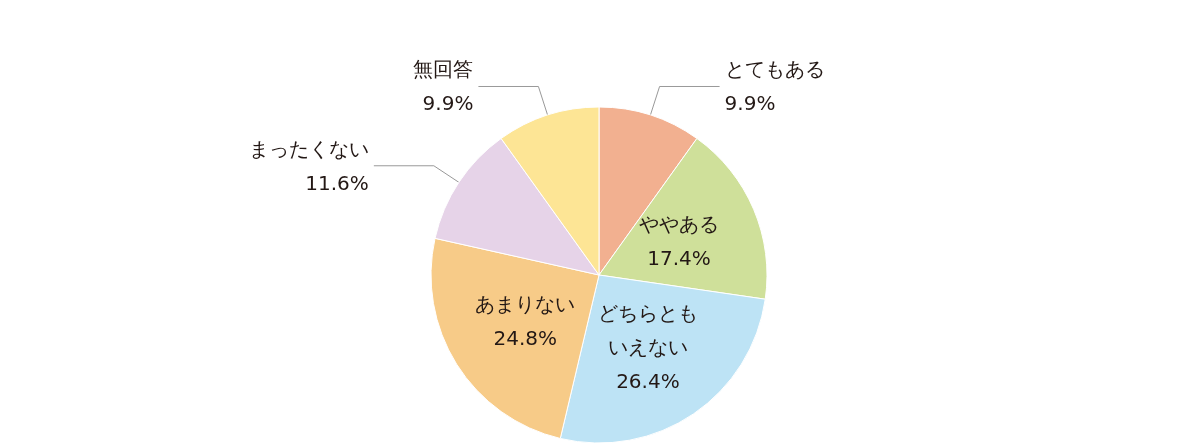  What do you see at coordinates (337, 182) in the screenshot?
I see `data-label: 11.6%` at bounding box center [337, 182].